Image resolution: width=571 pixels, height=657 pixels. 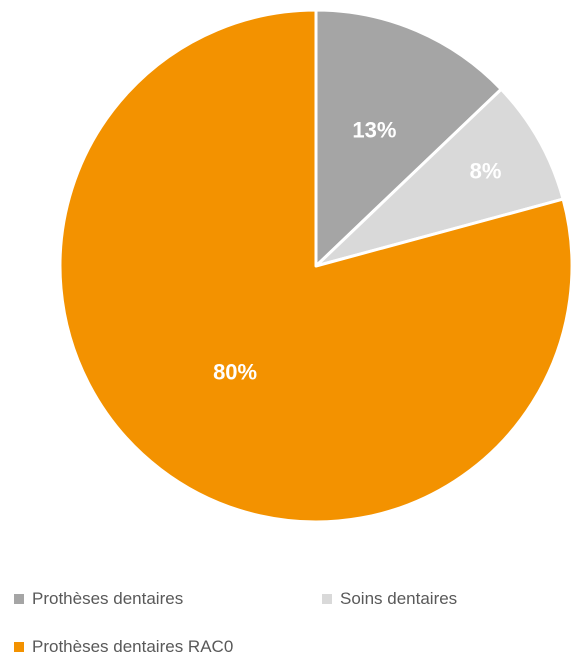 I want to click on legend-item-protheses-dentaires: Prothèses dentaires, so click(x=98, y=599).